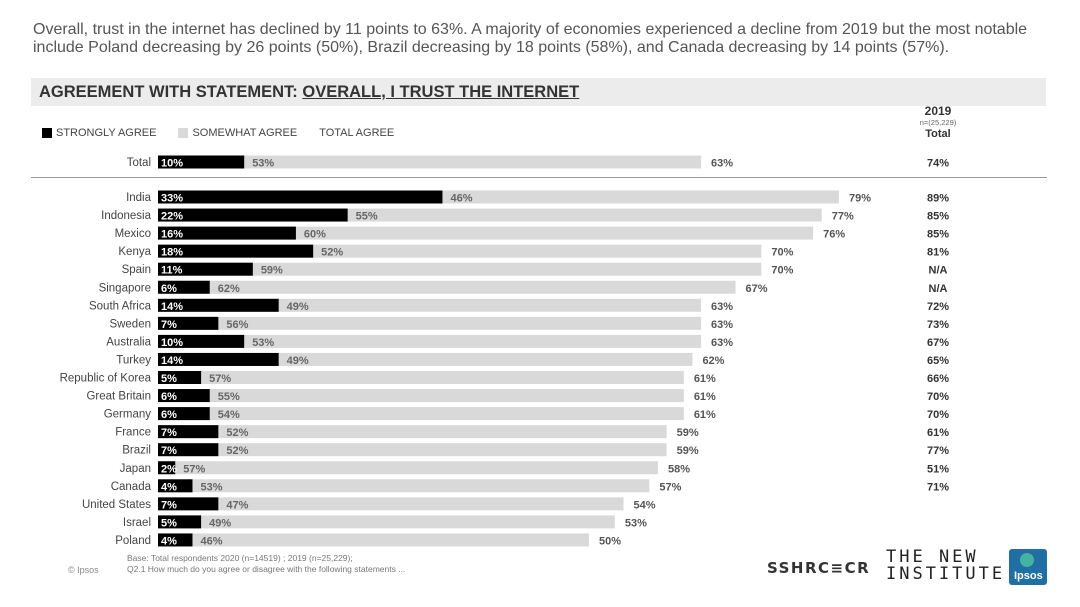  I want to click on bar-strong-kenya, so click(236, 251).